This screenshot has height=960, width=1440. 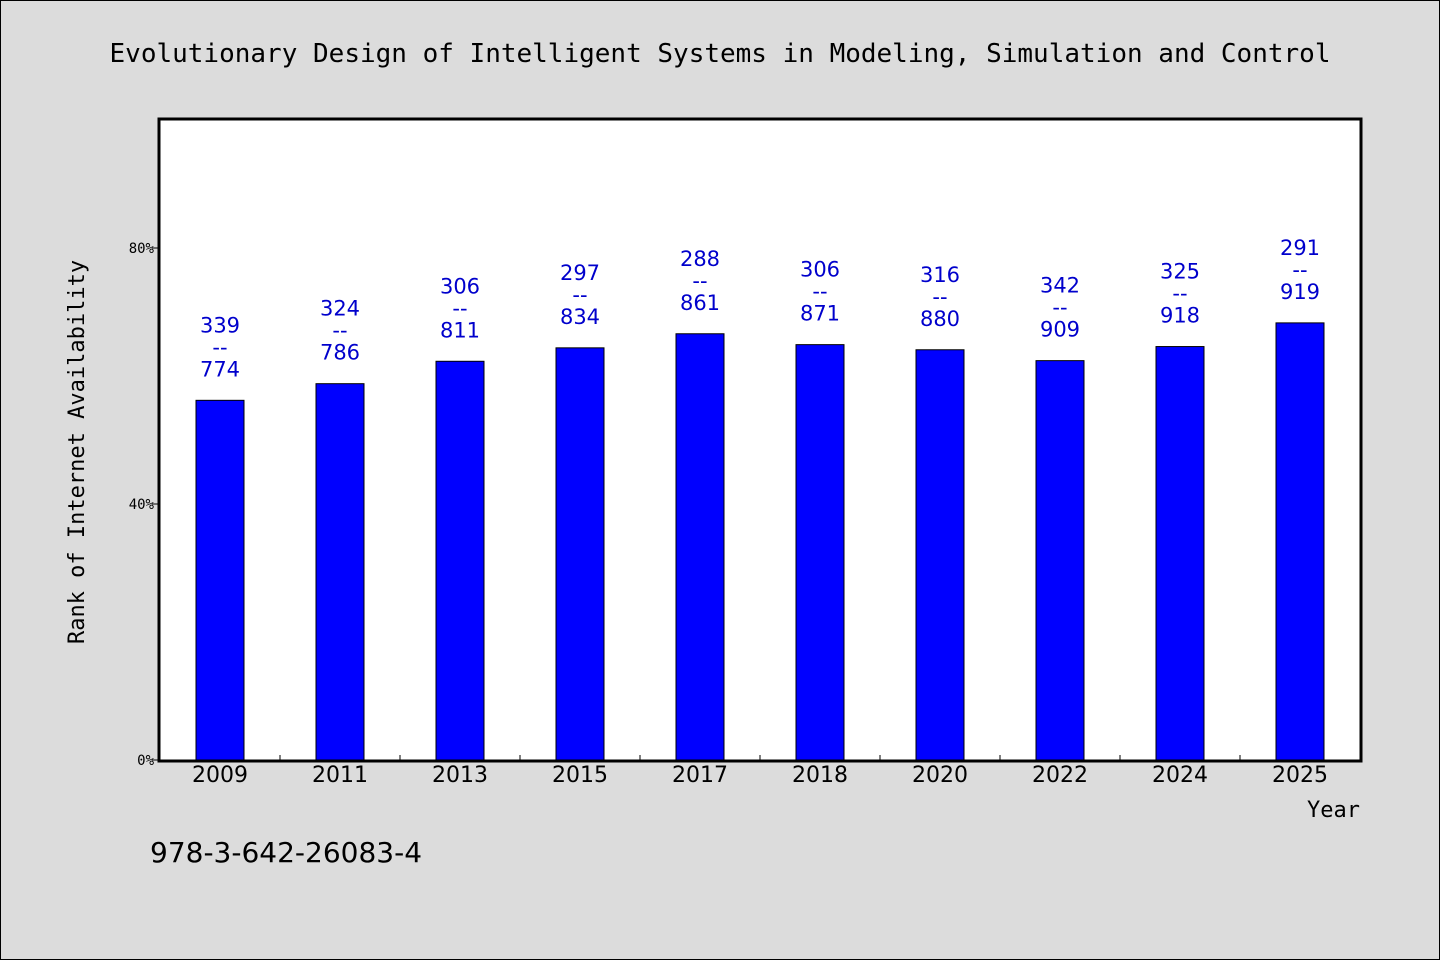 What do you see at coordinates (340, 775) in the screenshot?
I see `x-tick-label: 2011` at bounding box center [340, 775].